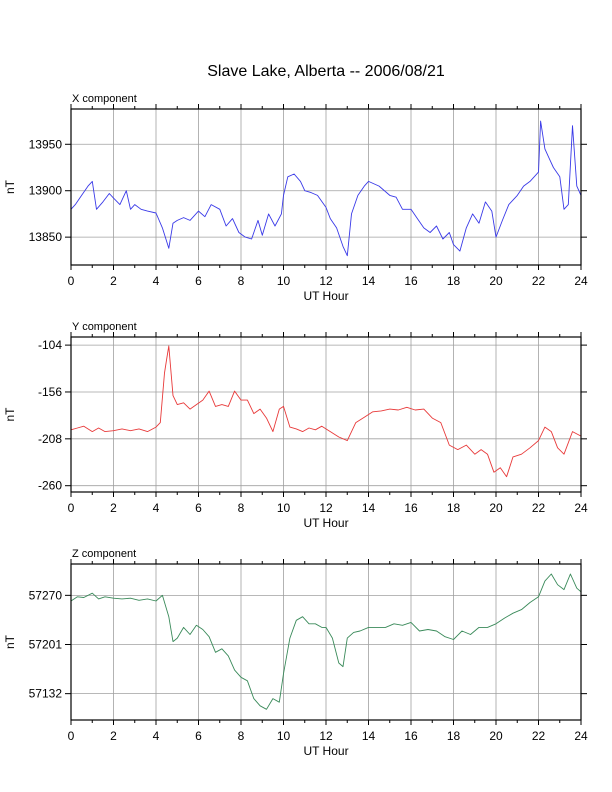 This screenshot has width=612, height=792. What do you see at coordinates (326, 71) in the screenshot?
I see `chart-title: Slave Lake, Alberta -- 2006/08/21` at bounding box center [326, 71].